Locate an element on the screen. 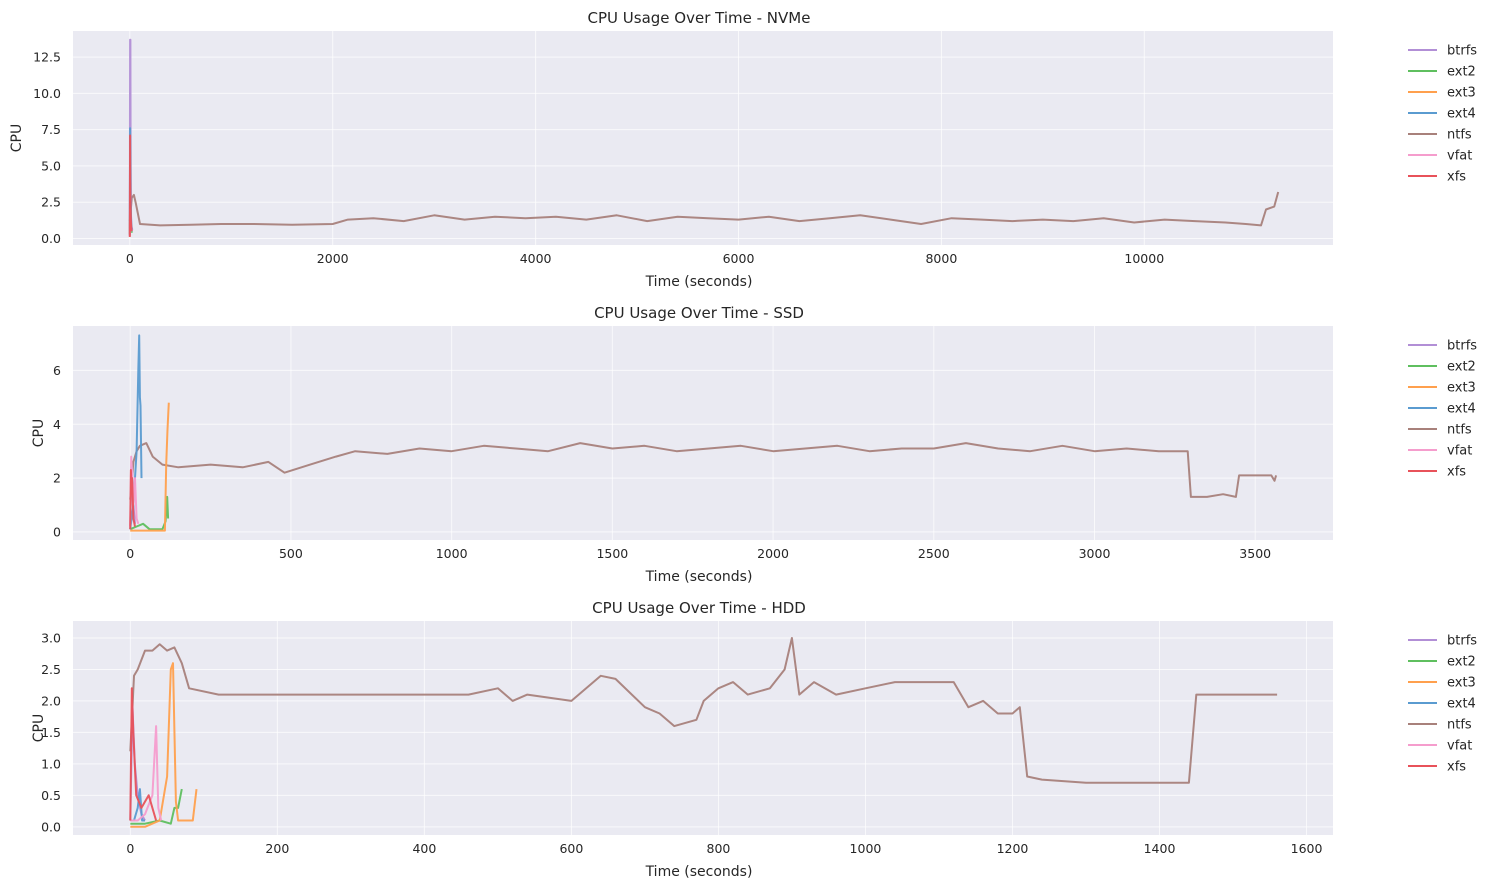  y-tick-label: 5.0 is located at coordinates (51, 165).